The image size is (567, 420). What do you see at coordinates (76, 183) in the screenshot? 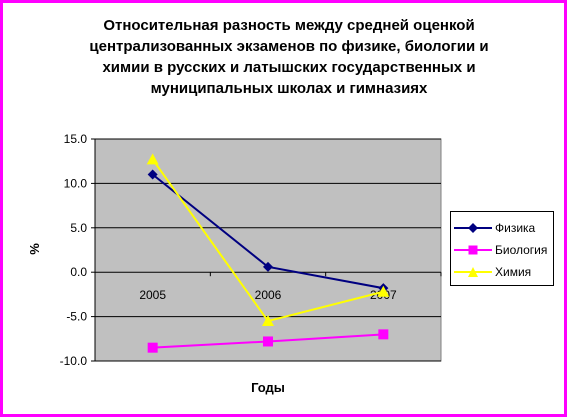
I see `y-tick-label: 10.0` at bounding box center [76, 183].